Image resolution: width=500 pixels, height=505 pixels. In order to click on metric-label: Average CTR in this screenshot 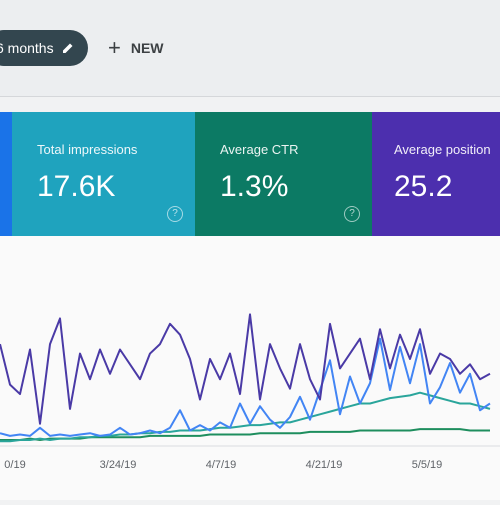, I will do `click(259, 149)`.